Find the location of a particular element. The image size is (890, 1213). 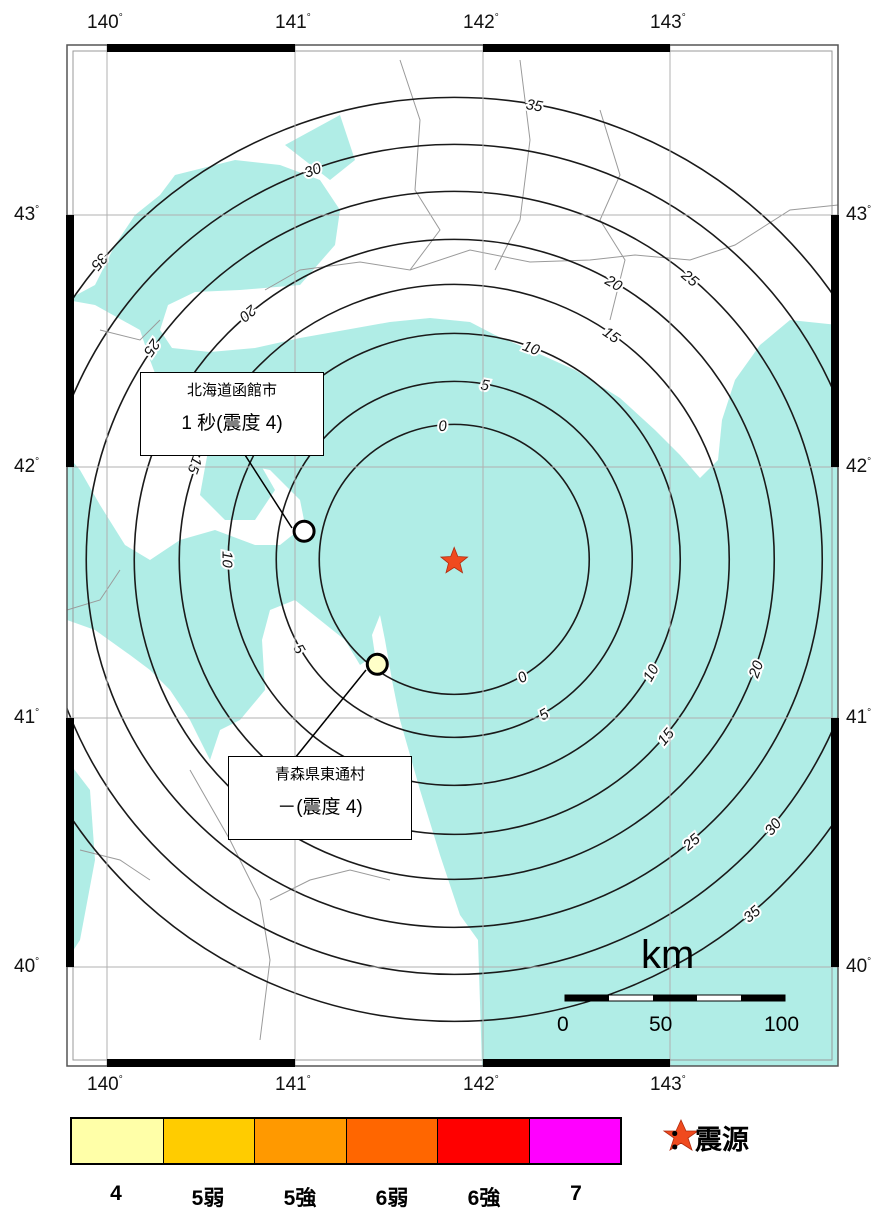

station-name: 青森県東通村 is located at coordinates (319, 774).